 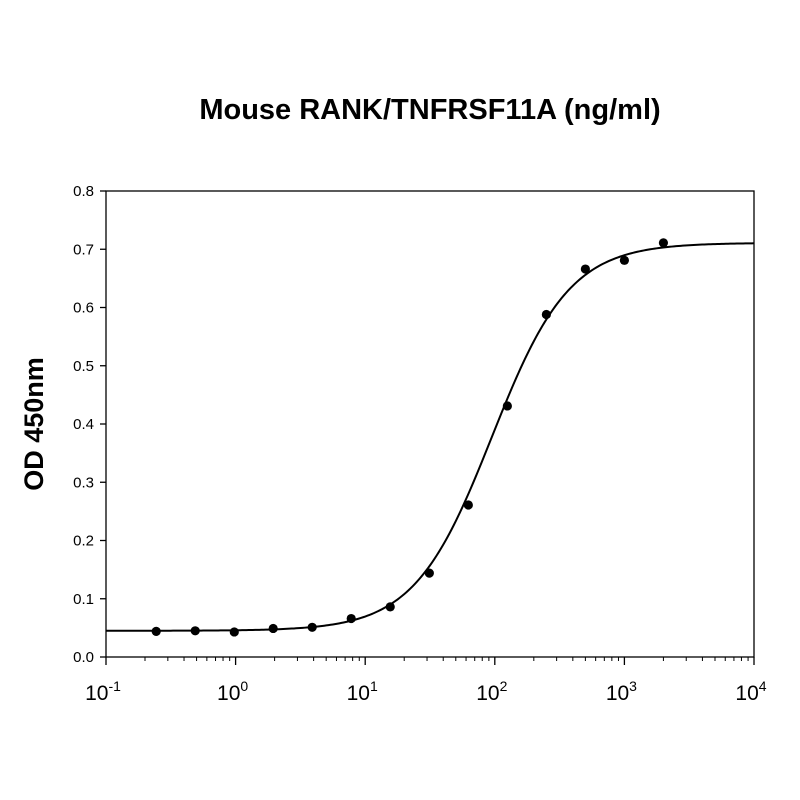 What do you see at coordinates (83, 599) in the screenshot?
I see `y-tick-label: 0.1` at bounding box center [83, 599].